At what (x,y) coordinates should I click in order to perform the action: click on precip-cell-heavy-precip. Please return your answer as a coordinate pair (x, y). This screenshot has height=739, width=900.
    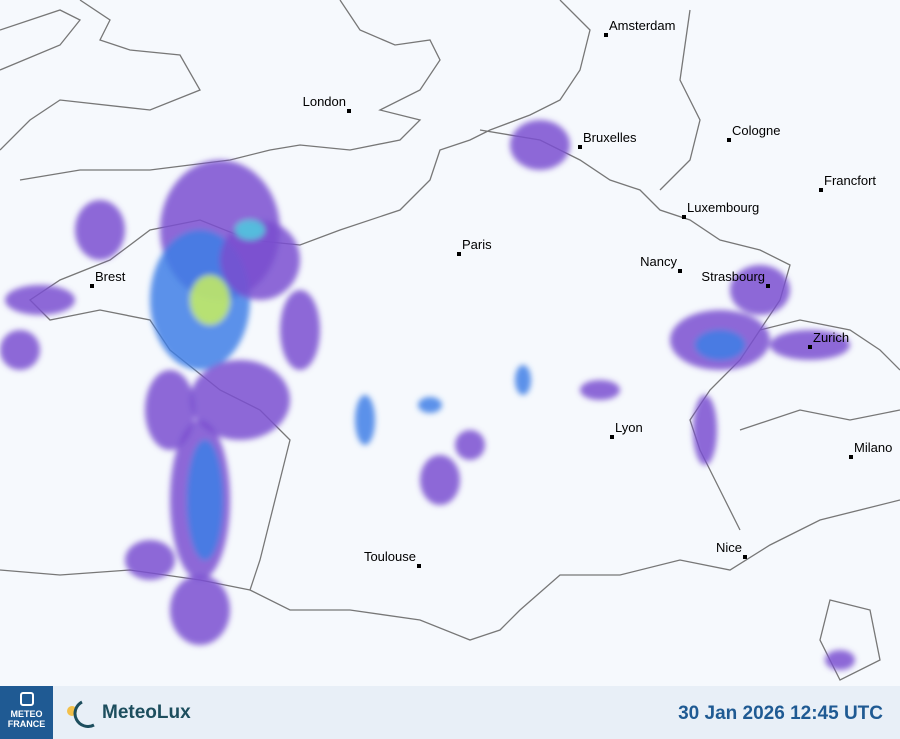
    Looking at the image, I should click on (250, 230).